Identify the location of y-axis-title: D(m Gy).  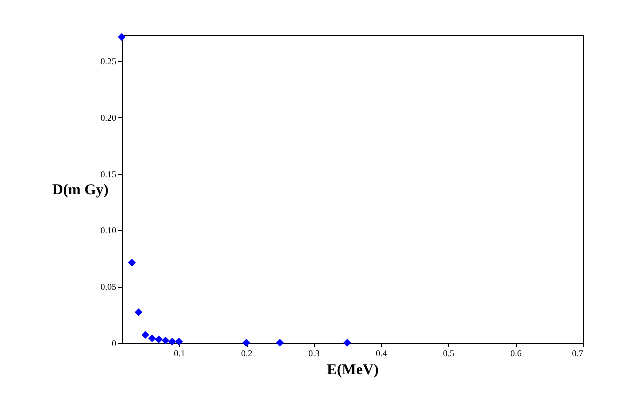
(80, 190).